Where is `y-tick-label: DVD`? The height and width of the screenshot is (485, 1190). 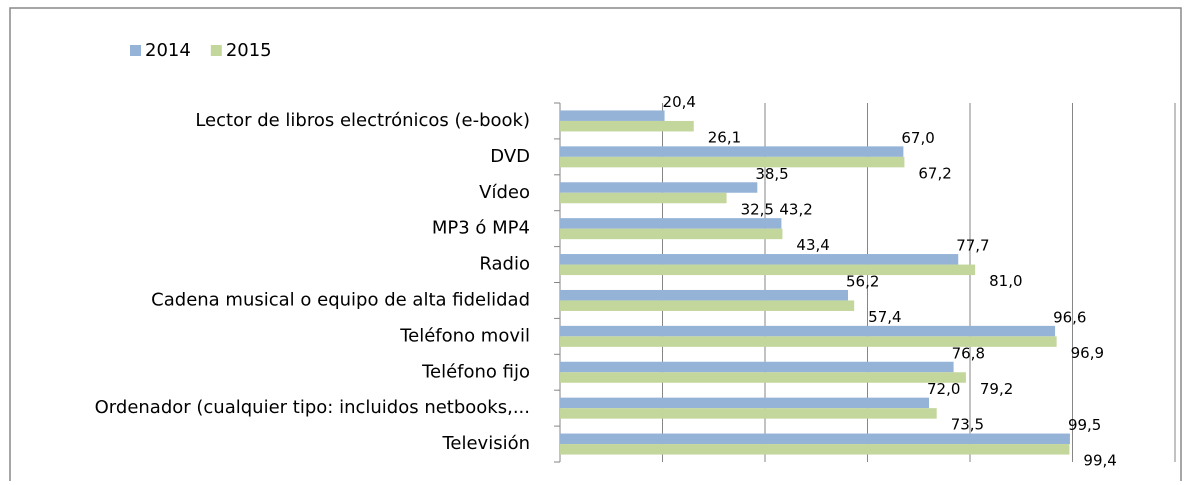
y-tick-label: DVD is located at coordinates (510, 156).